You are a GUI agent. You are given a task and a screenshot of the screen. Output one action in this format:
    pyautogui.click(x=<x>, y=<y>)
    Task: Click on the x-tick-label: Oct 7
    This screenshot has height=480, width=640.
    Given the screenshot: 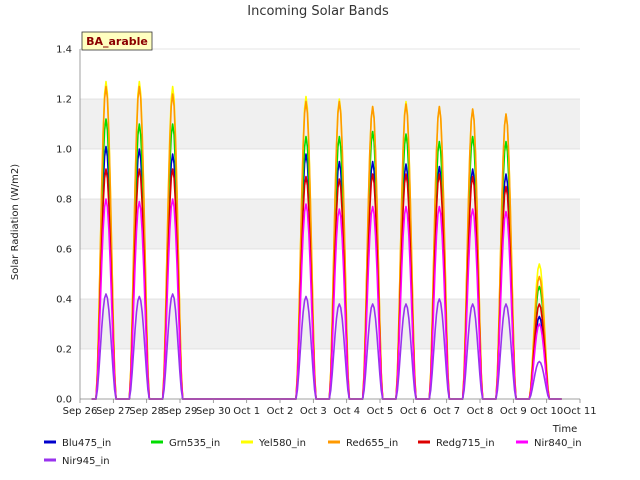 What is the action you would take?
    pyautogui.click(x=446, y=411)
    